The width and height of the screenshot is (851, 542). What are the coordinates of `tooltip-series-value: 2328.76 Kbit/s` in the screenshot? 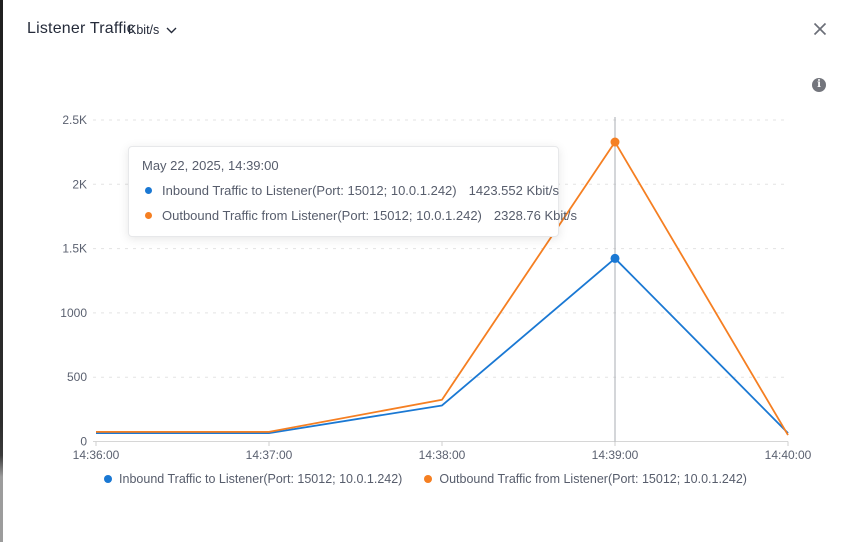 It's located at (535, 215).